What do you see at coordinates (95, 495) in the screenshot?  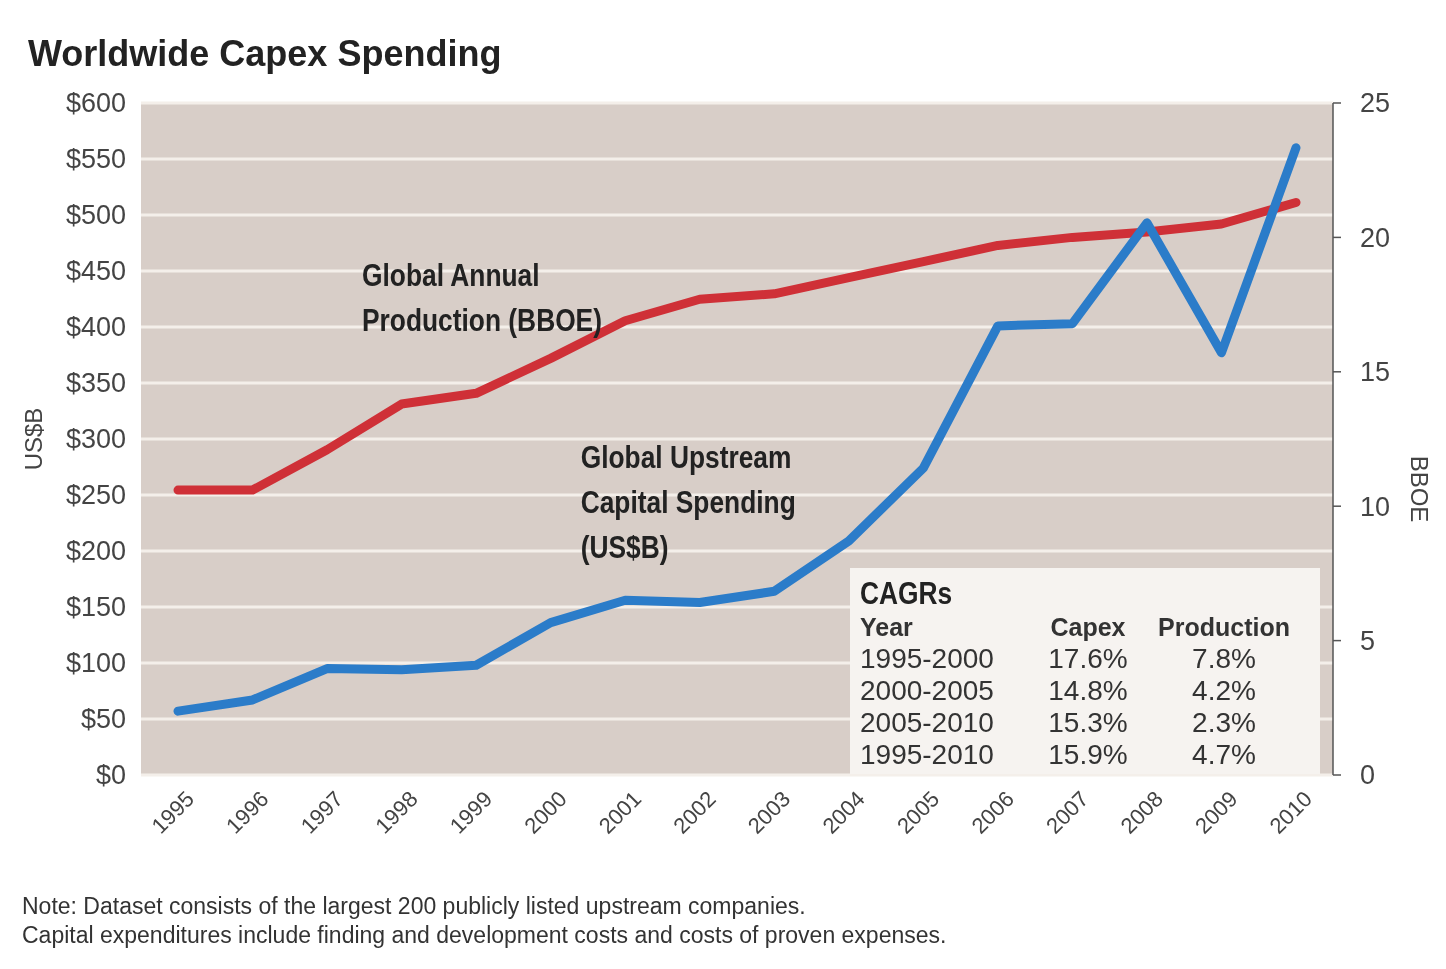 I see `y-tick-label: $250` at bounding box center [95, 495].